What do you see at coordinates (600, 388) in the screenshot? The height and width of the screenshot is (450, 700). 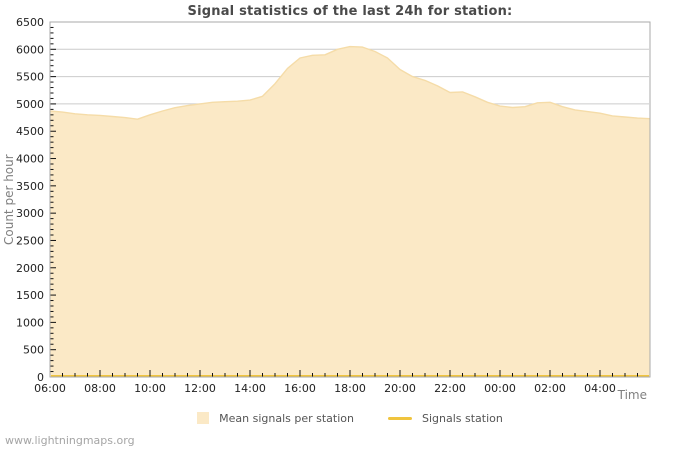 I see `svg-text: 04:00` at bounding box center [600, 388].